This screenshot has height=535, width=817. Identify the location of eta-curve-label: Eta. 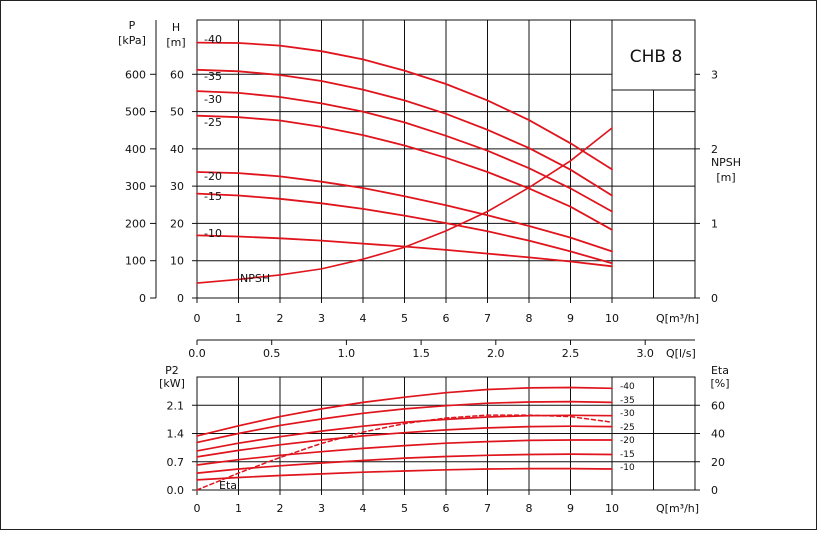
(228, 485).